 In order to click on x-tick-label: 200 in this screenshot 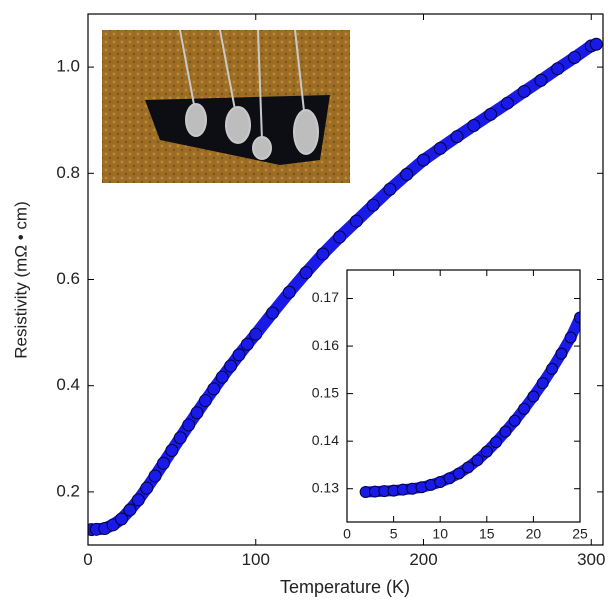, I will do `click(423, 559)`.